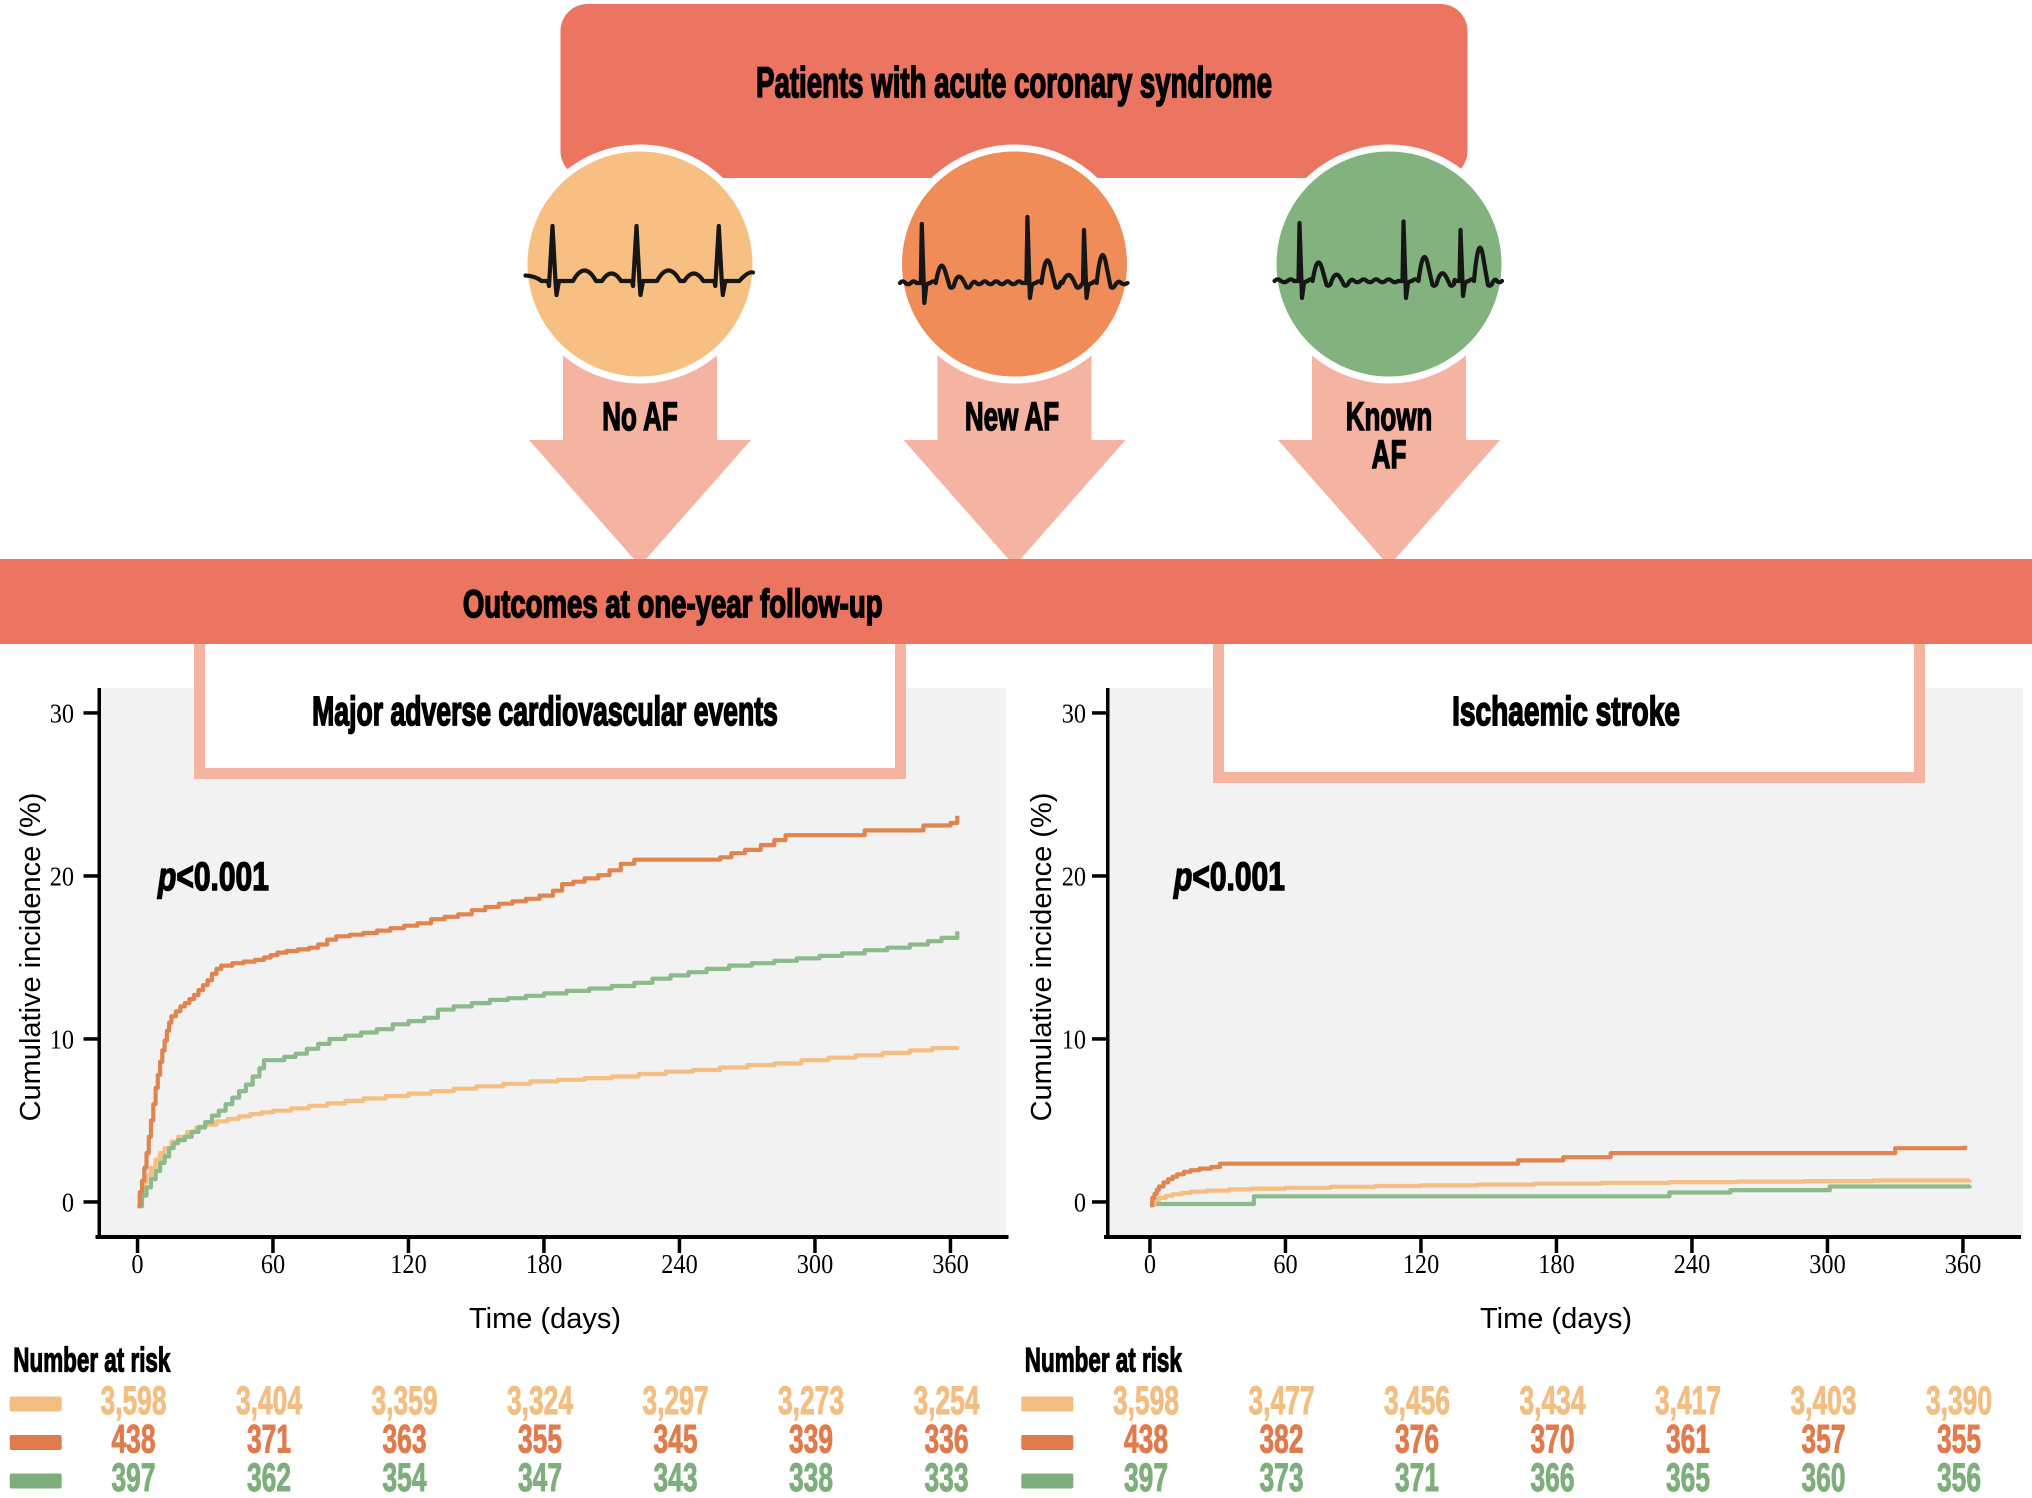 The height and width of the screenshot is (1498, 2032). What do you see at coordinates (1417, 1439) in the screenshot?
I see `svg-text: 376` at bounding box center [1417, 1439].